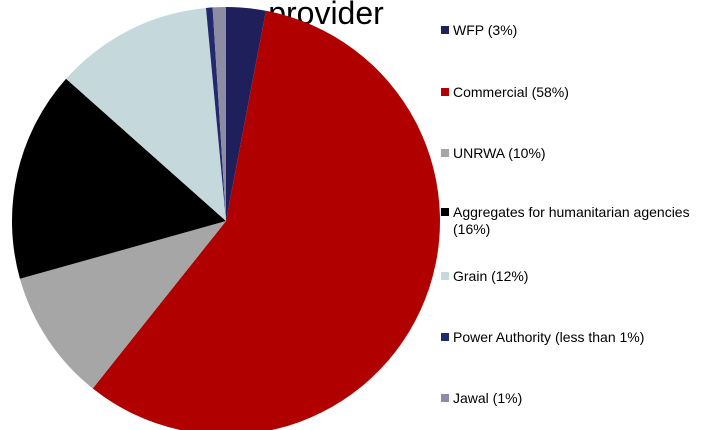  Describe the element at coordinates (572, 398) in the screenshot. I see `legend-item: Jawal (1%)` at that location.